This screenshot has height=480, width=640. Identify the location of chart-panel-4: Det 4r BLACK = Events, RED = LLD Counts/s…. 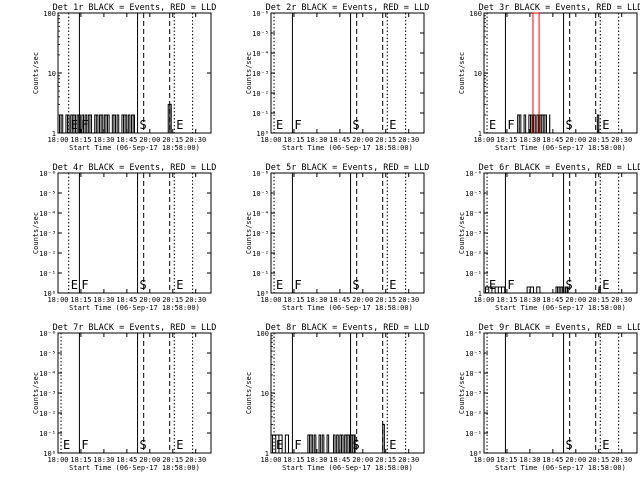
(124, 237).